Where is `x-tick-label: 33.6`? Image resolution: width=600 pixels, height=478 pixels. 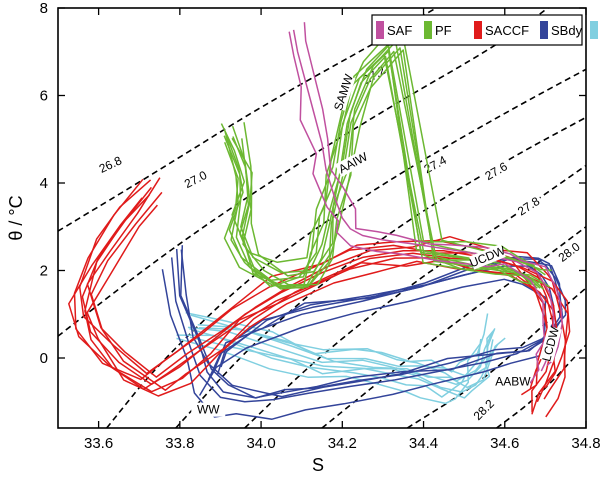 x-tick-label: 33.6 is located at coordinates (98, 443).